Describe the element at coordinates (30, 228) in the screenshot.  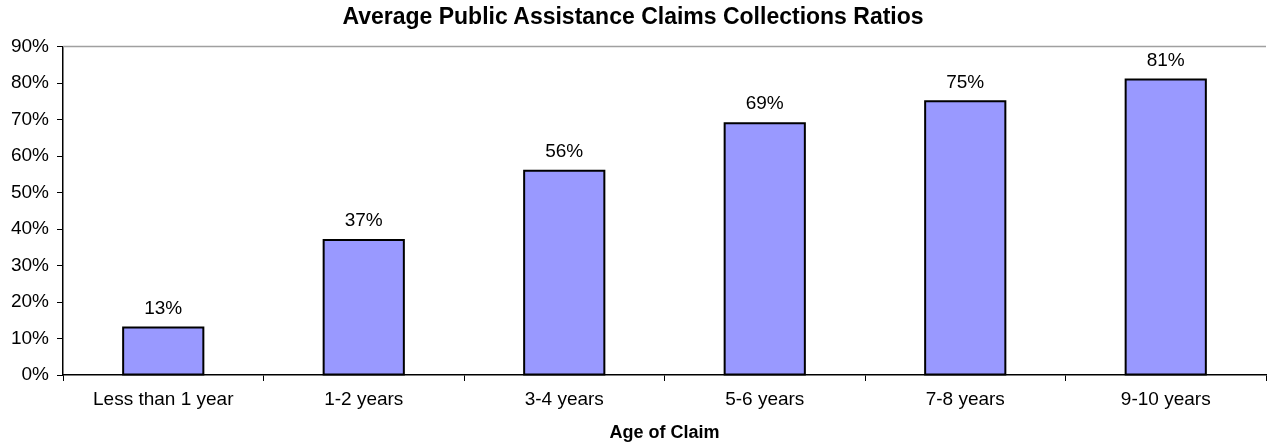
I see `y-tick-label: 40%` at that location.